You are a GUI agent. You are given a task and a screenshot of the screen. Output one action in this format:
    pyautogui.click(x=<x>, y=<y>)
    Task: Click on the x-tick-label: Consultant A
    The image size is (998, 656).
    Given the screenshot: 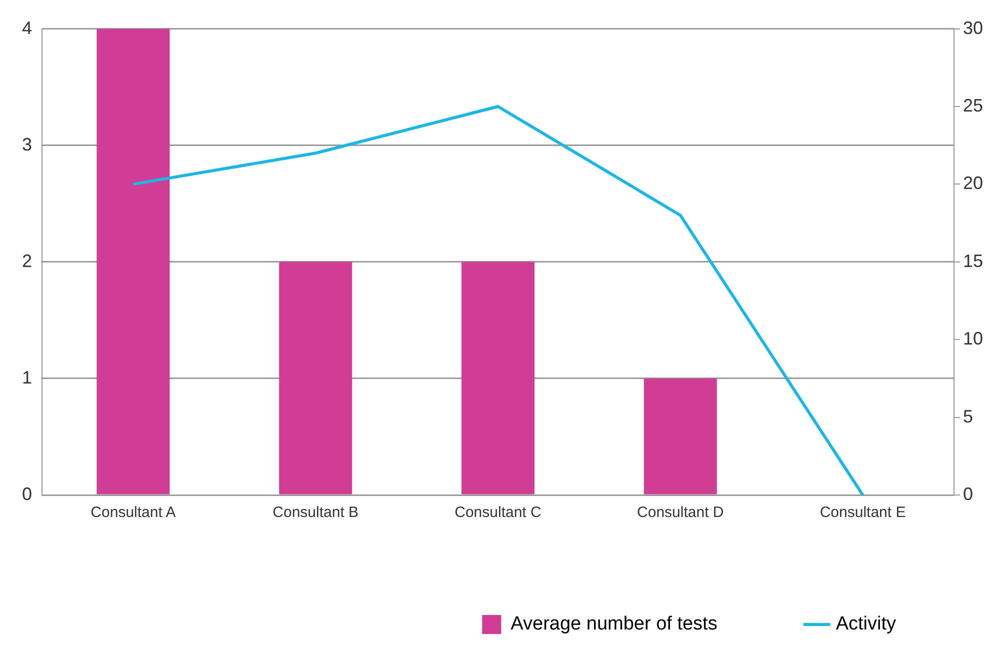 What is the action you would take?
    pyautogui.click(x=133, y=513)
    